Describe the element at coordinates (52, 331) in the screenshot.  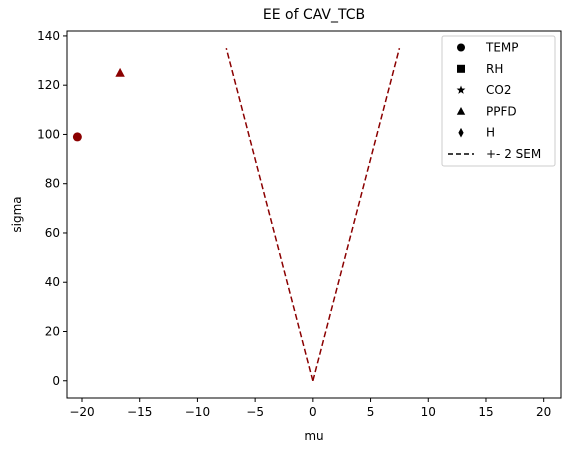
I see `y-tick-label: 20` at that location.